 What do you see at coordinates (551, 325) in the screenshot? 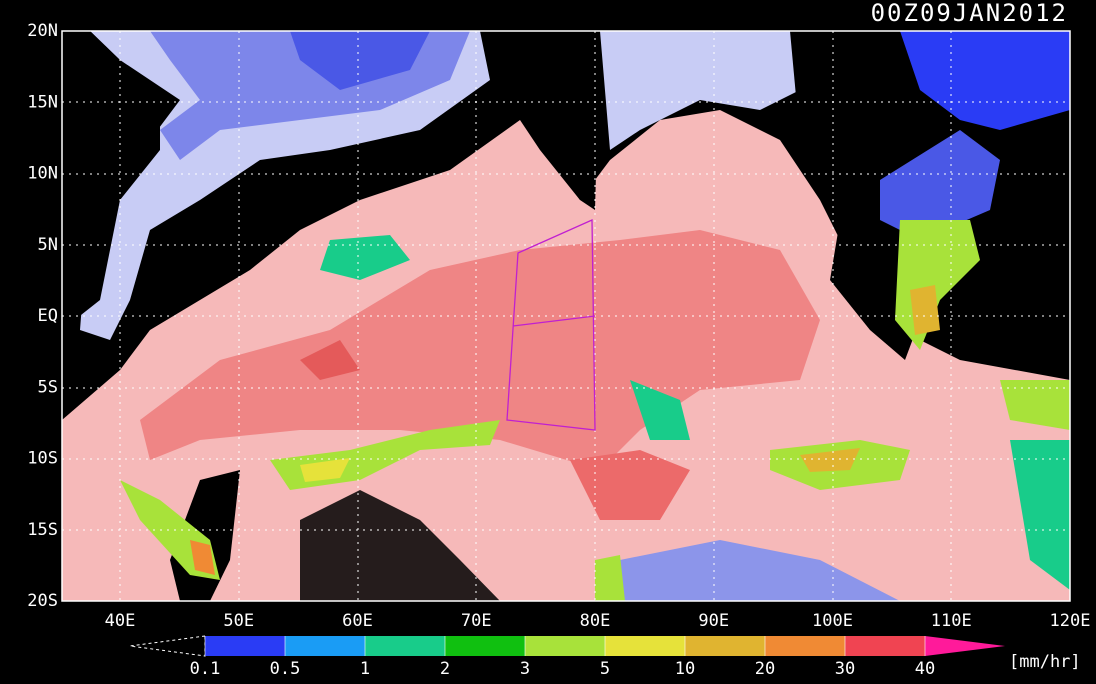
I see `region-outline` at bounding box center [551, 325].